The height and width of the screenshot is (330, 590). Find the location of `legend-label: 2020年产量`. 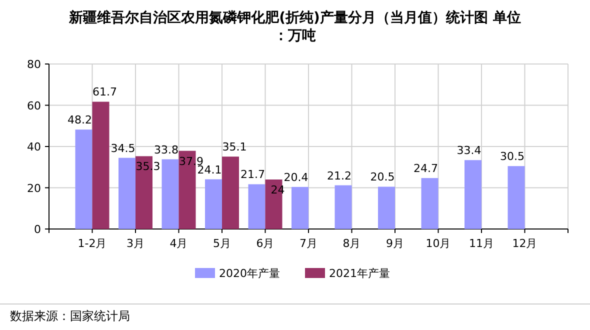

legend-label: 2020年产量 is located at coordinates (249, 273).